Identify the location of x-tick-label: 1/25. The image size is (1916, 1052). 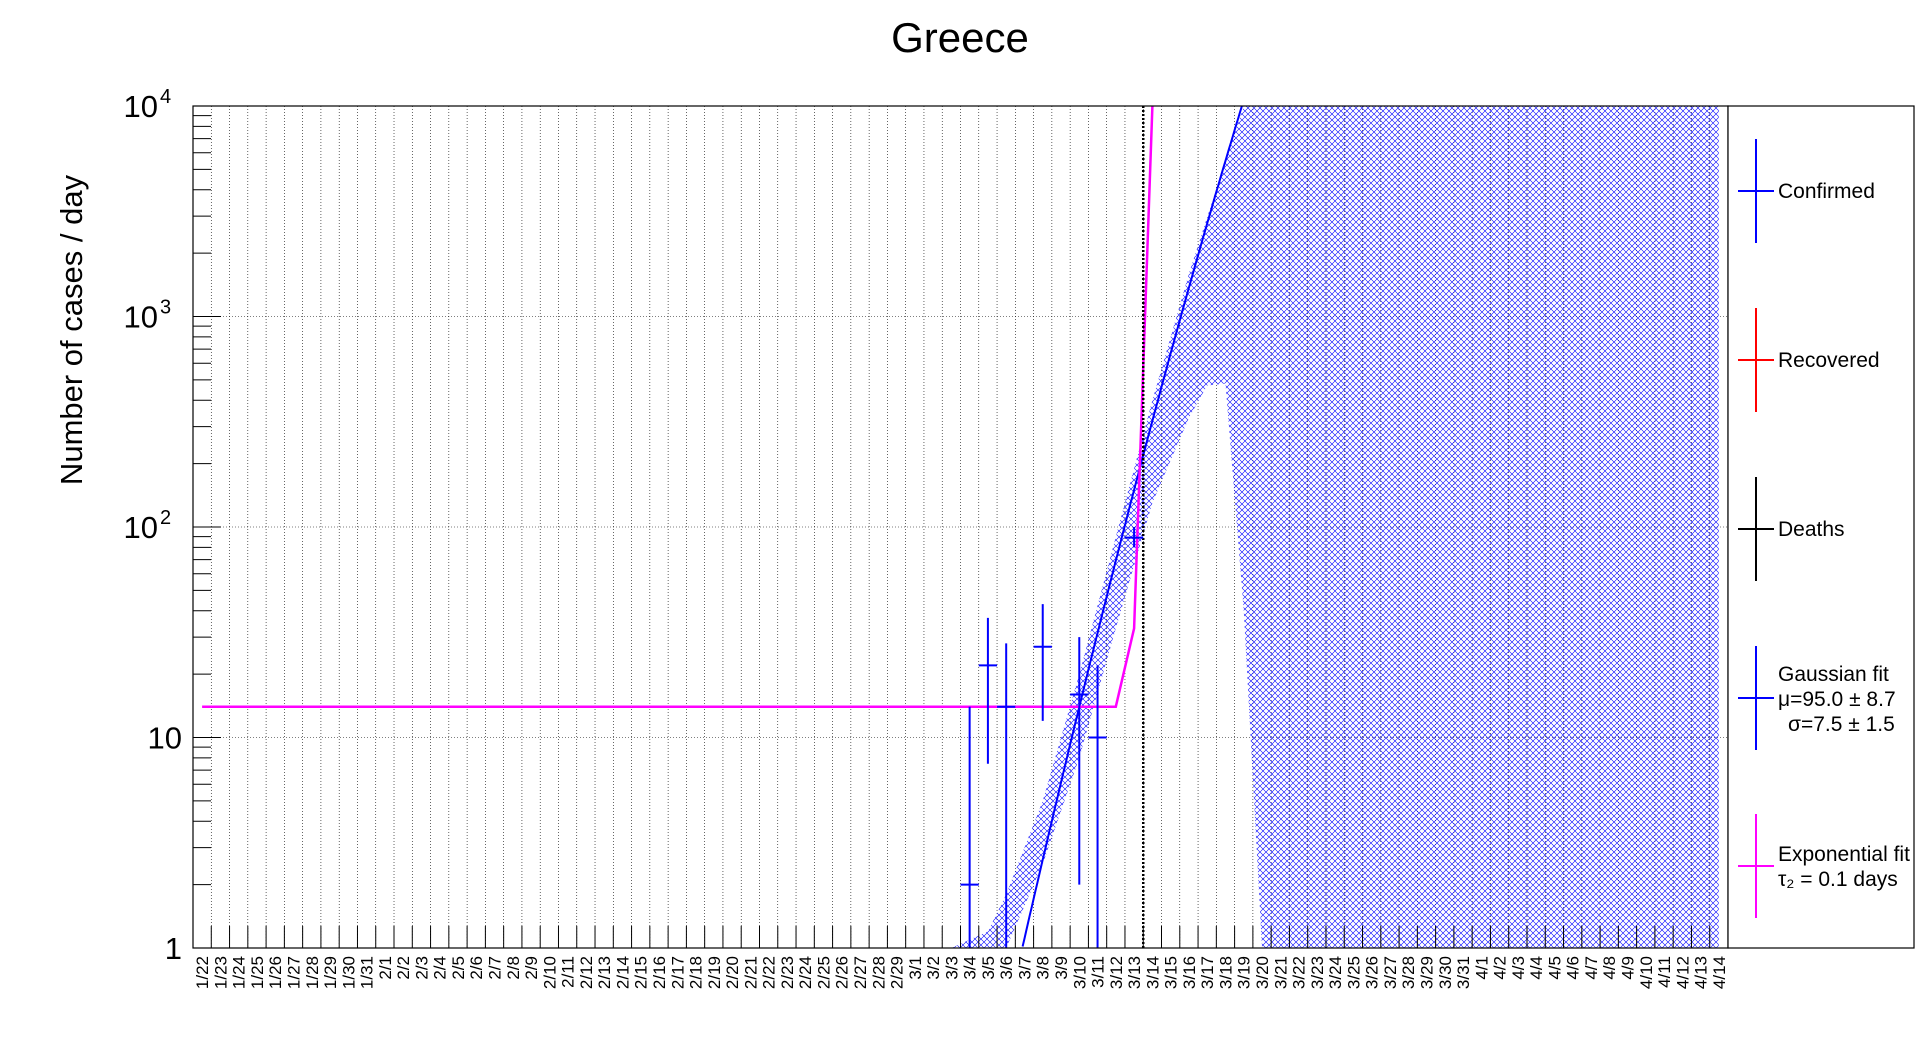
(257, 972).